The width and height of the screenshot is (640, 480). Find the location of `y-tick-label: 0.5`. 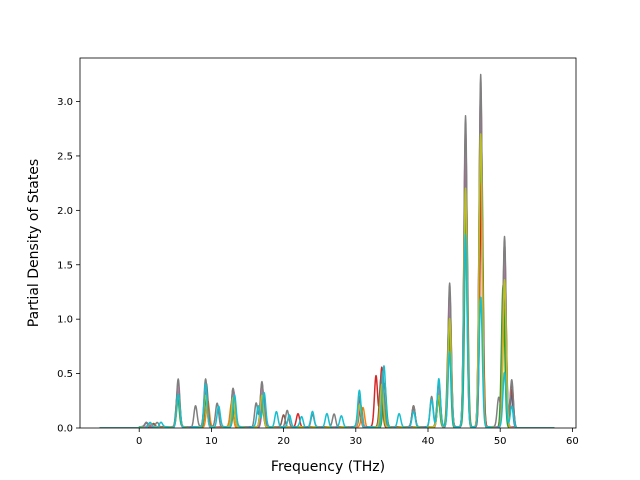

y-tick-label: 0.5 is located at coordinates (65, 374).